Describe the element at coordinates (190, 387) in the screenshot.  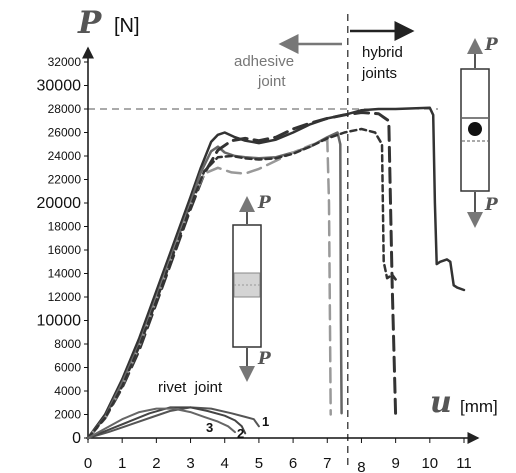
I see `rivet-joint-label: rivet joint` at that location.